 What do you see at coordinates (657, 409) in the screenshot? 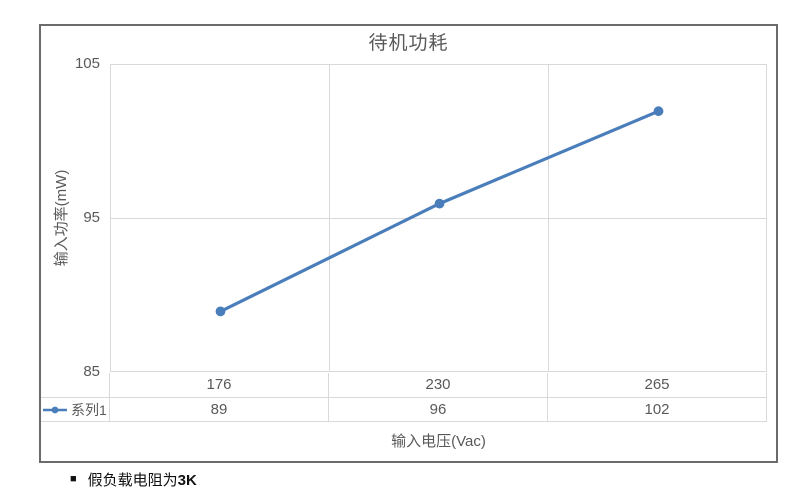
I see `value-cell: 102` at bounding box center [657, 409].